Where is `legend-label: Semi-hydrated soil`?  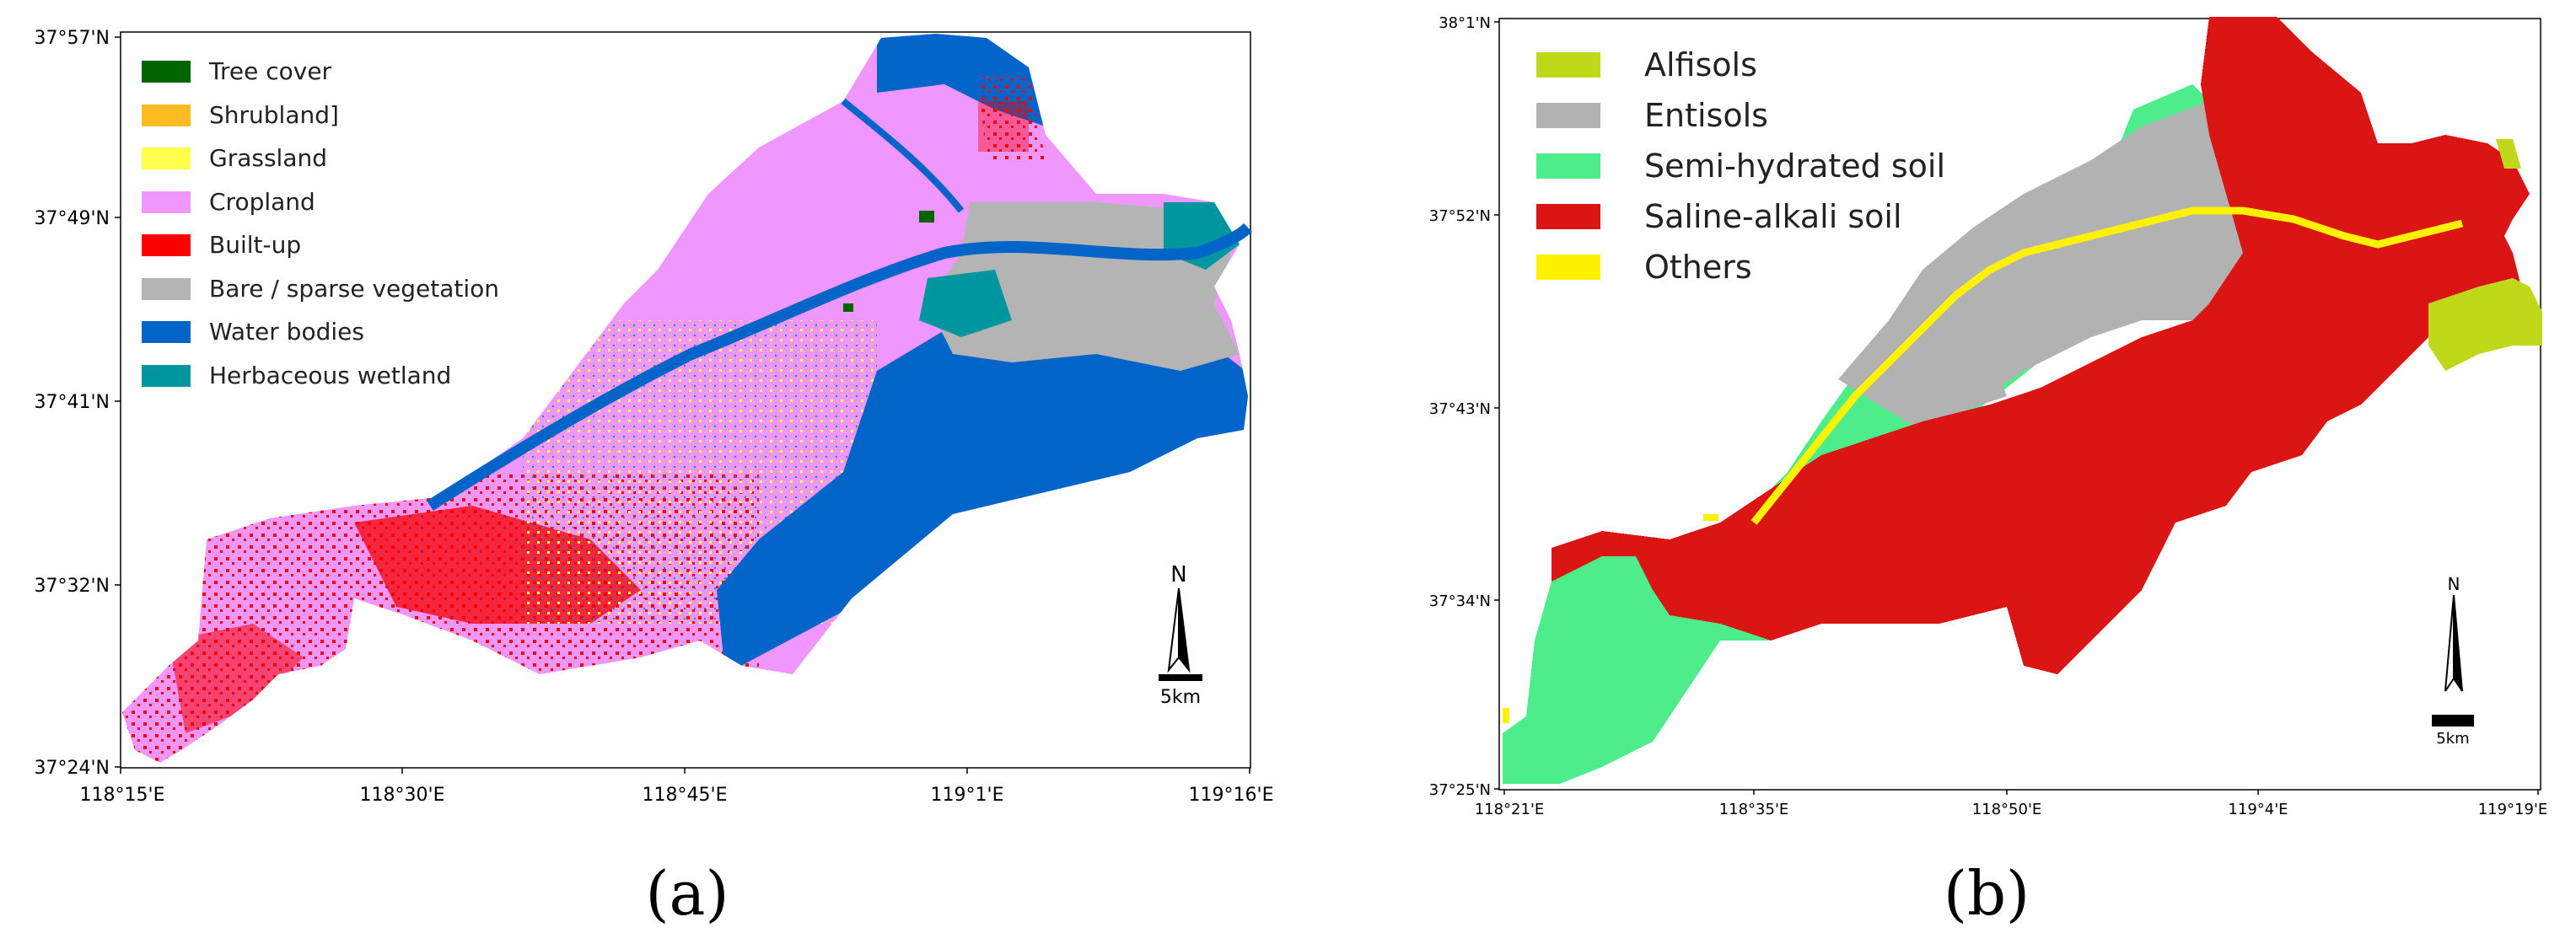
legend-label: Semi-hydrated soil is located at coordinates (1795, 166).